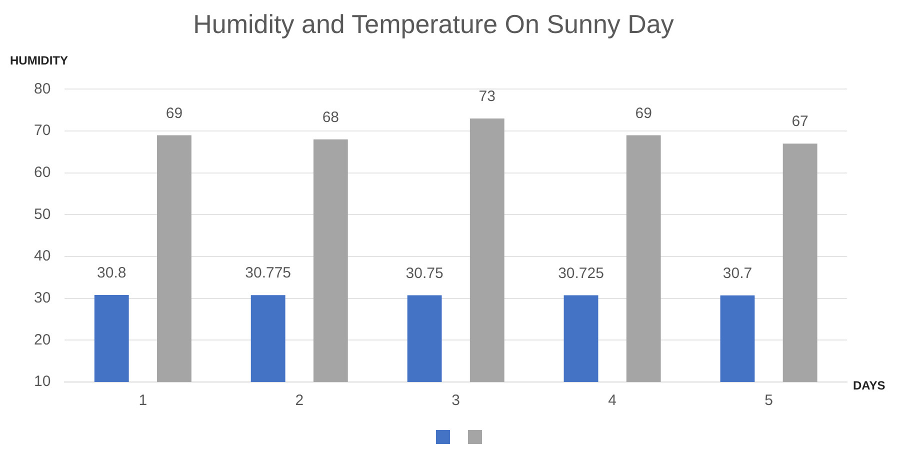 The height and width of the screenshot is (456, 917). What do you see at coordinates (800, 121) in the screenshot?
I see `data-label: 67` at bounding box center [800, 121].